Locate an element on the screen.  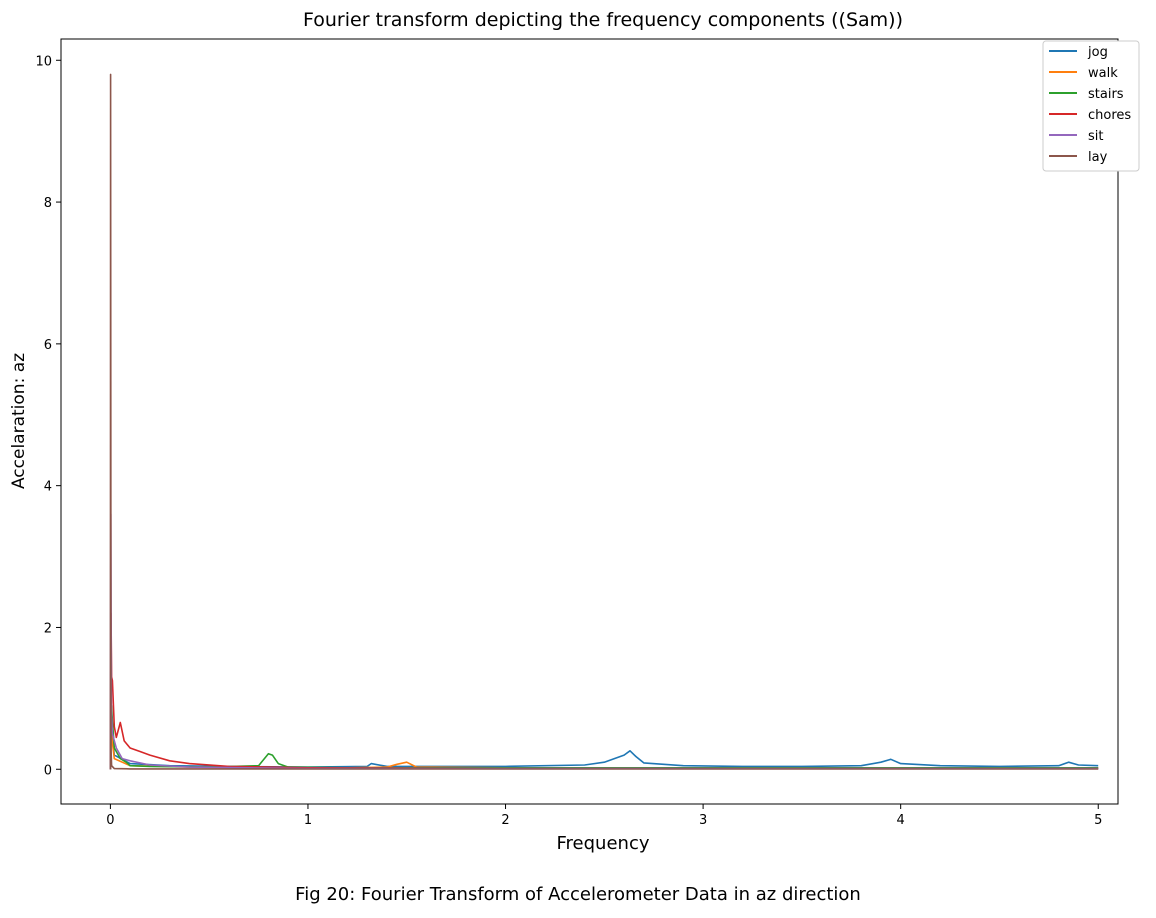
y-tick-label: 4 is located at coordinates (48, 487).